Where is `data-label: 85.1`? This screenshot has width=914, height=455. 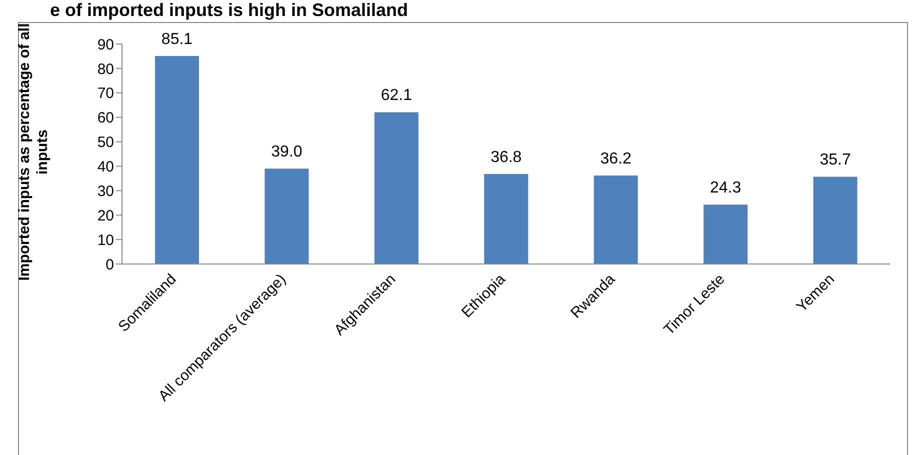 data-label: 85.1 is located at coordinates (177, 39).